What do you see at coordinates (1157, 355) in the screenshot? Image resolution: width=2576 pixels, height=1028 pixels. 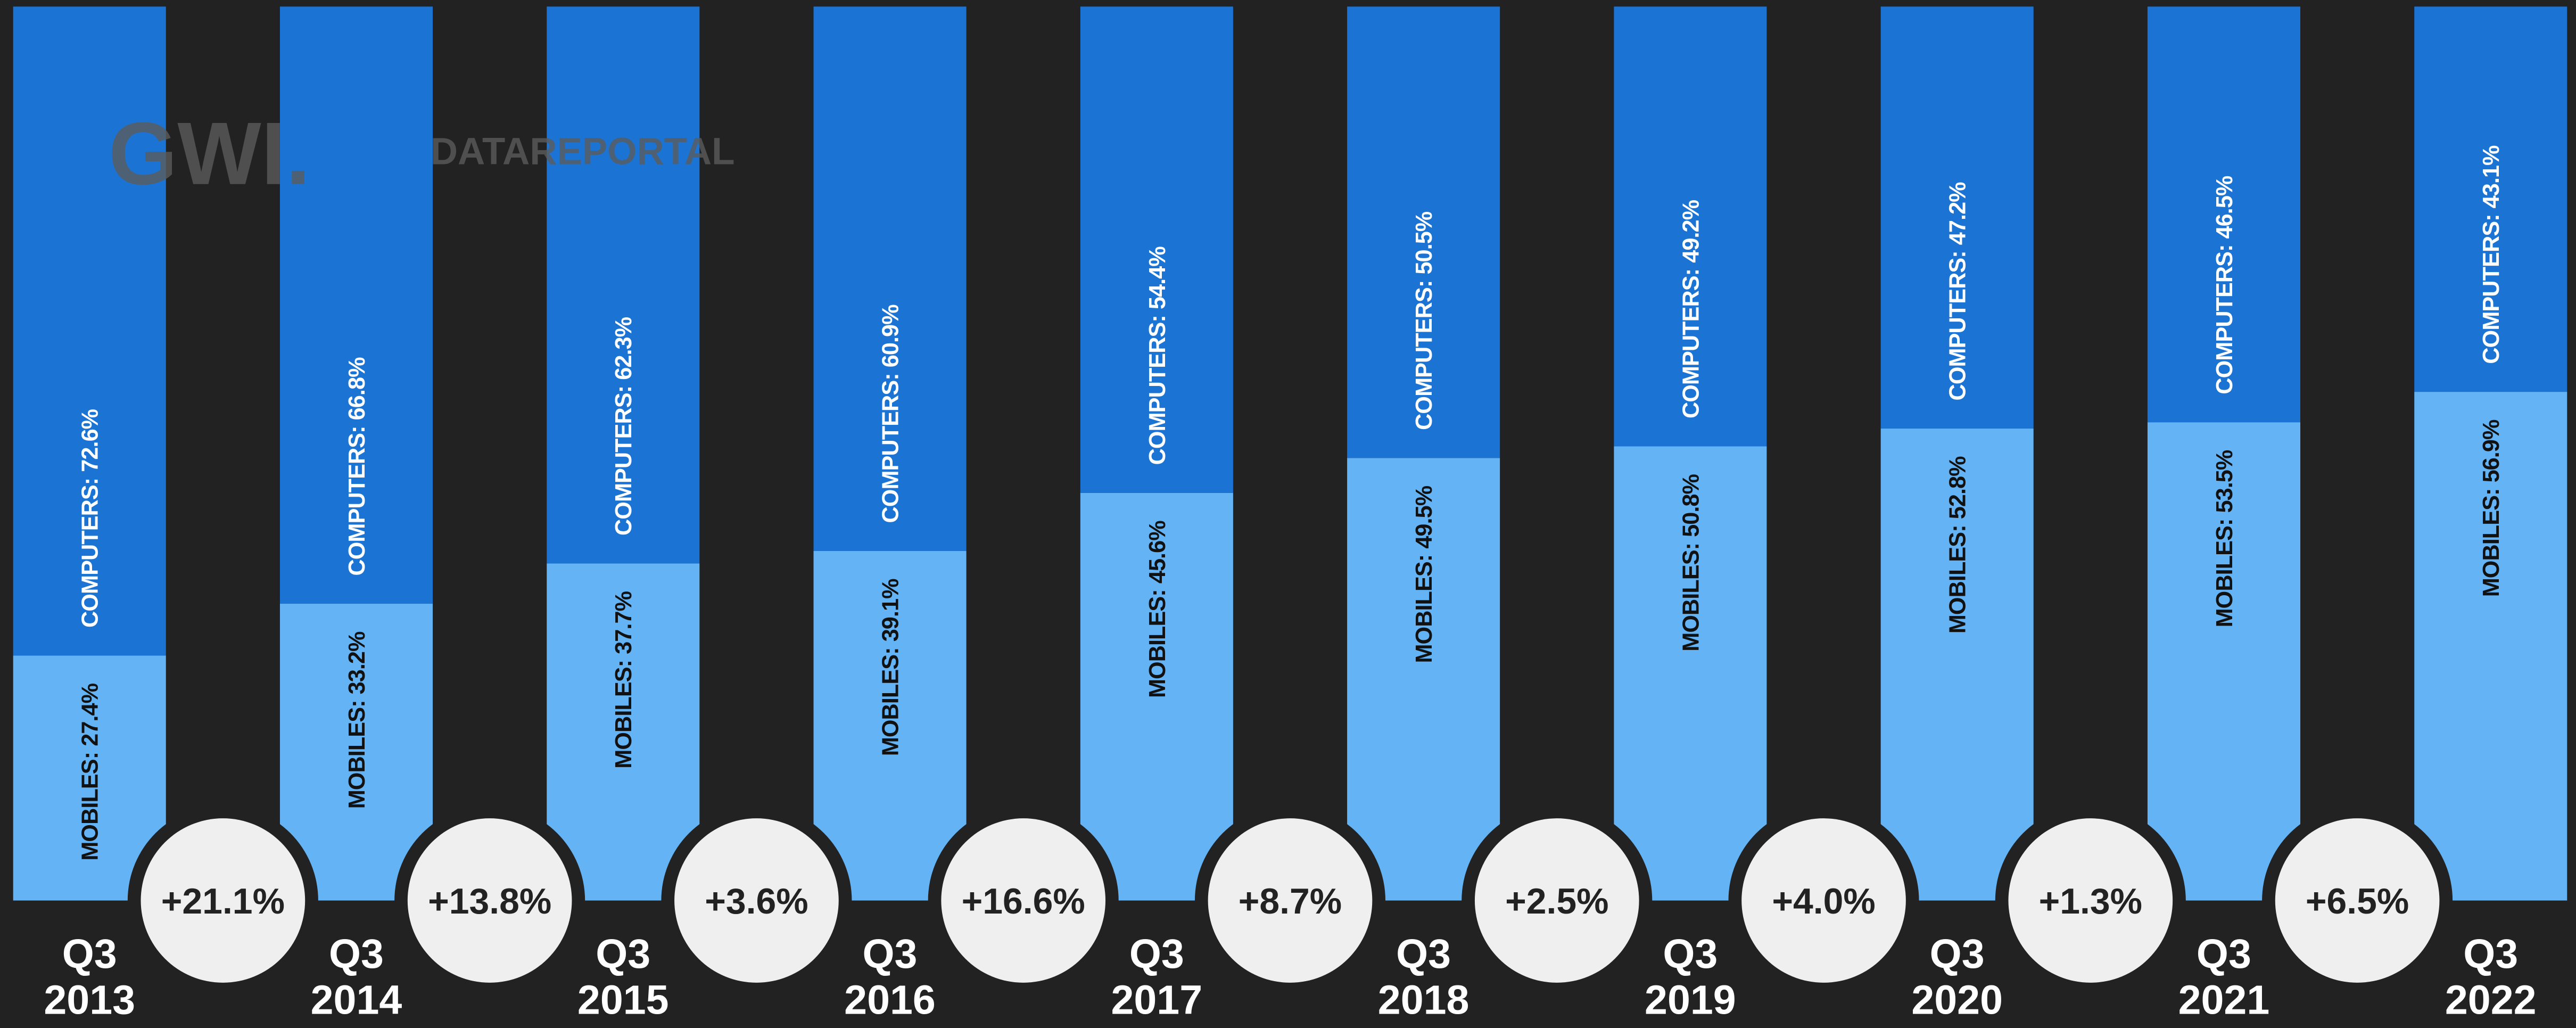 I see `data-label: COMPUTERS: 54.4%` at bounding box center [1157, 355].